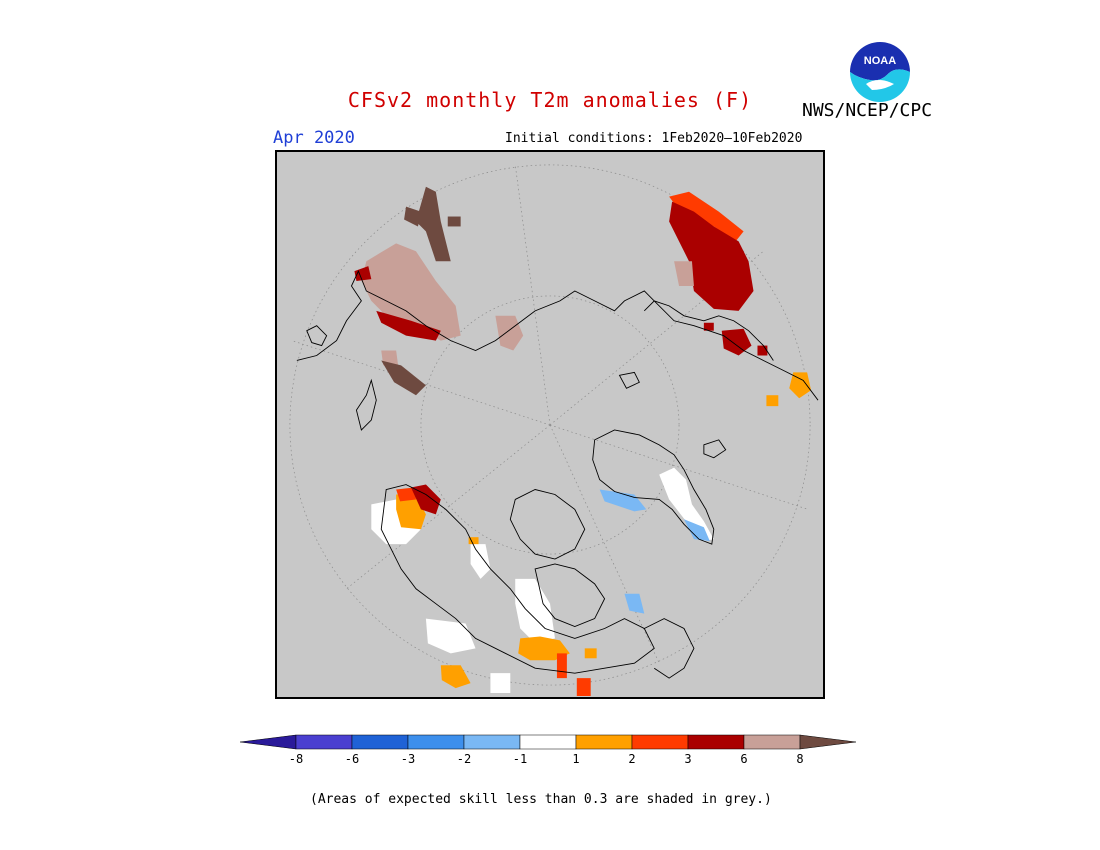 The image size is (1100, 850). What do you see at coordinates (317, 336) in the screenshot?
I see `coastline-japan` at bounding box center [317, 336].